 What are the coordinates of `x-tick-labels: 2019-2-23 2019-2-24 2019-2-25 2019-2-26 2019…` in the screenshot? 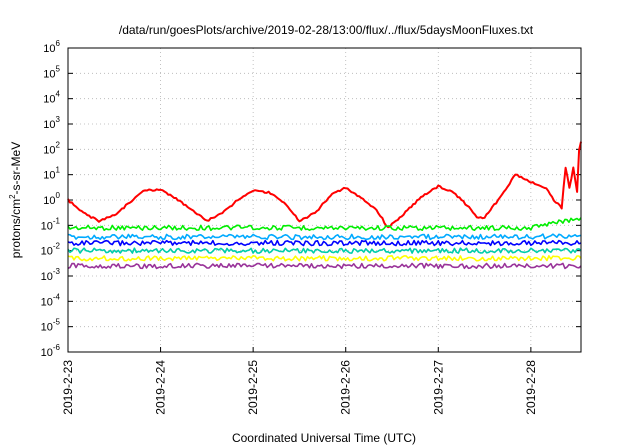 It's located at (299, 387).